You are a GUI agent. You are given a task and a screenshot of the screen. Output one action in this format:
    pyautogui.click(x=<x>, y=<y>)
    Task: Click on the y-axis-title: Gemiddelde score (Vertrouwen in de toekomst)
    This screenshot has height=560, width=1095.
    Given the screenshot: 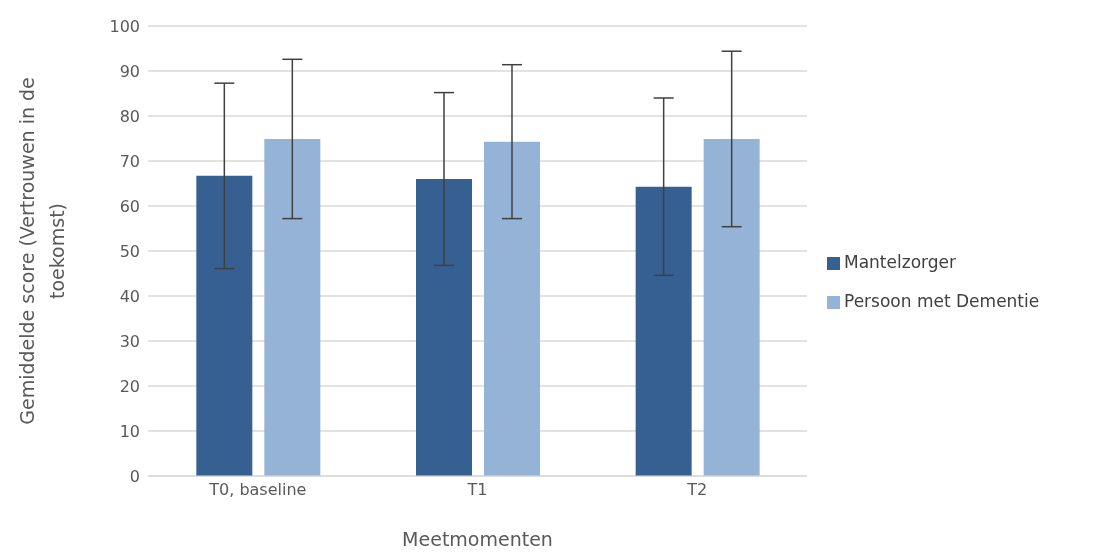 What is the action you would take?
    pyautogui.click(x=42, y=251)
    